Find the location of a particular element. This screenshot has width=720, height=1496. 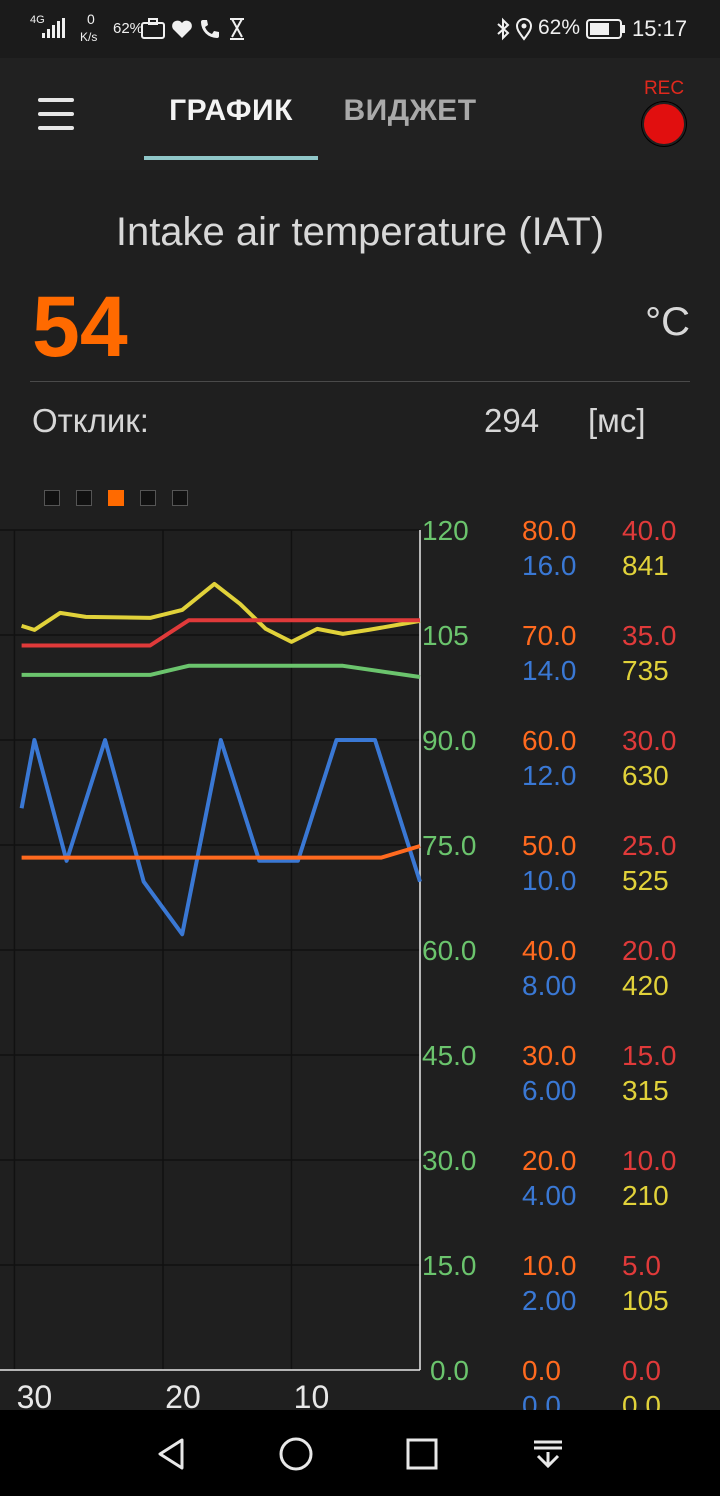

x-axis-tick-label: 10 is located at coordinates (312, 1394).